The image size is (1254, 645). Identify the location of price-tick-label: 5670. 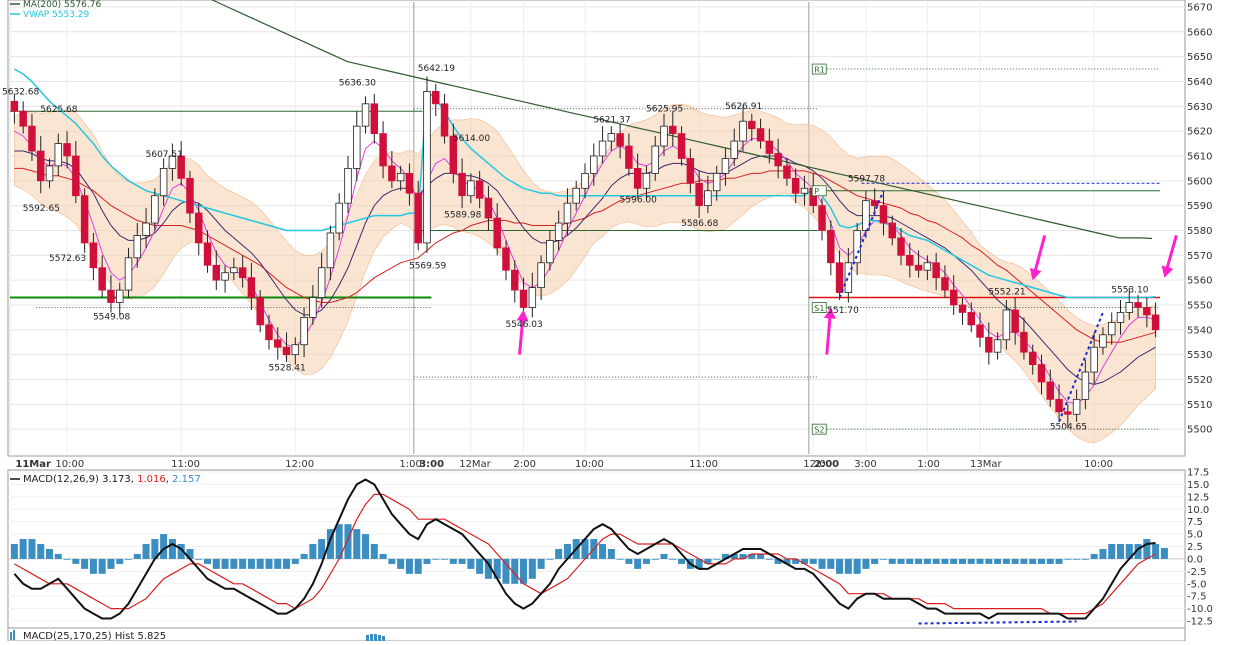
(1199, 7).